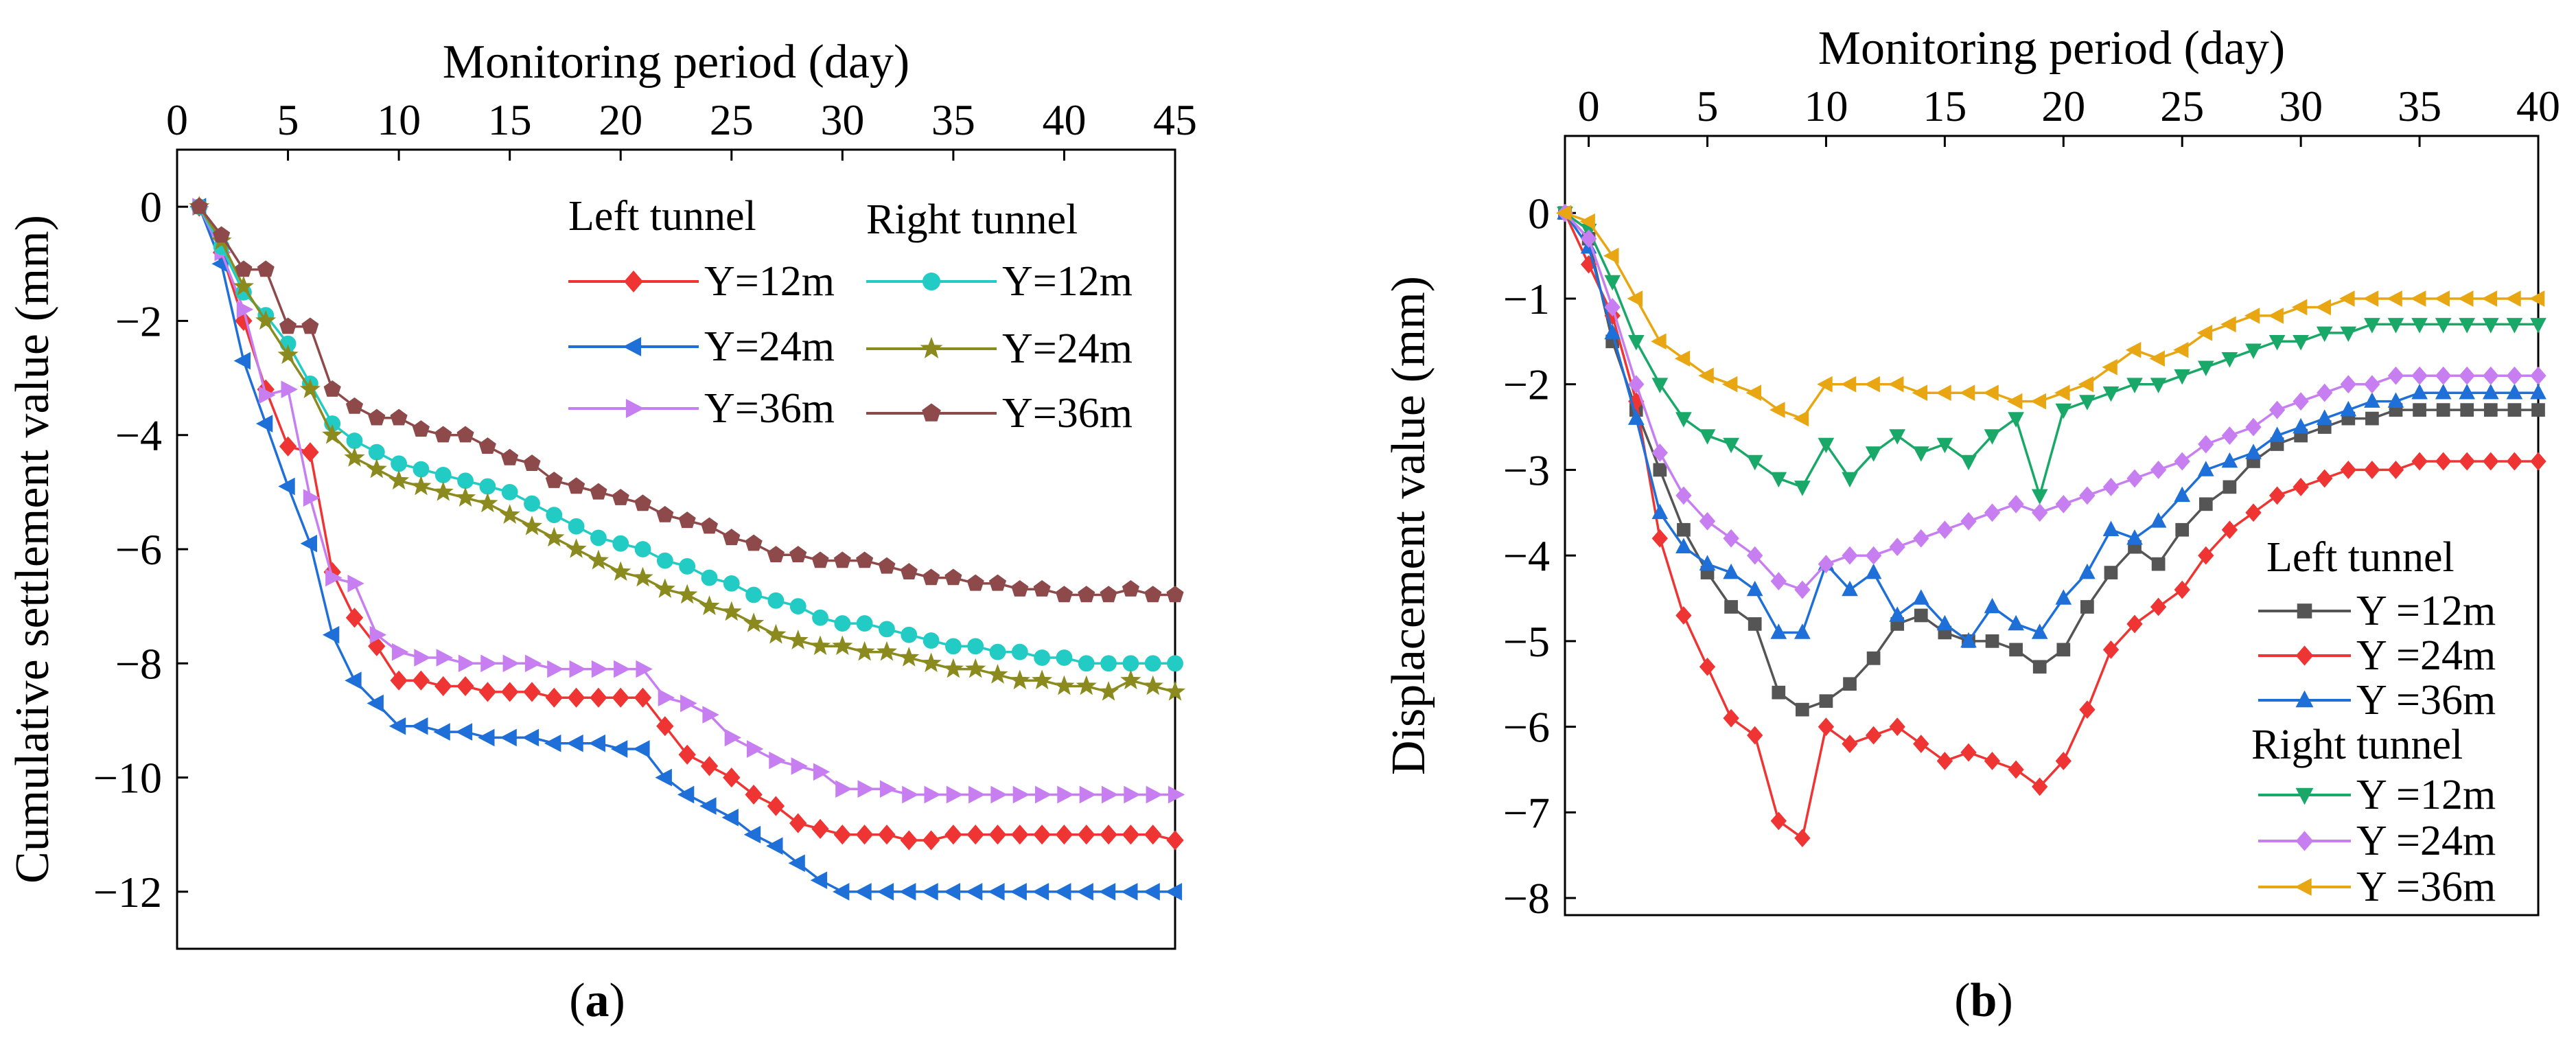 The height and width of the screenshot is (1049, 2576). Describe the element at coordinates (1526, 470) in the screenshot. I see `y-tick-label: −3` at that location.